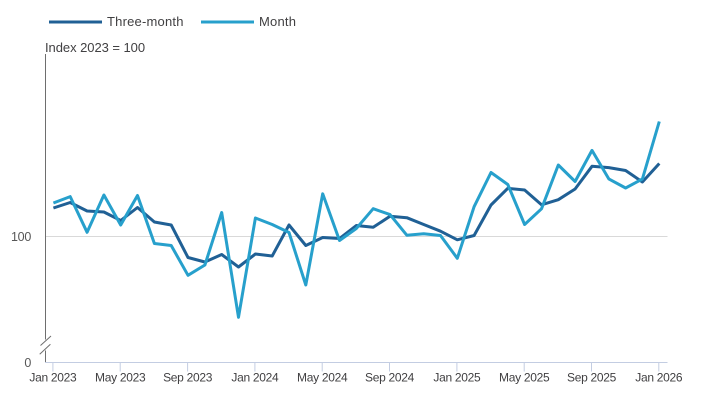  Describe the element at coordinates (277, 21) in the screenshot. I see `svg-text: Month` at that location.